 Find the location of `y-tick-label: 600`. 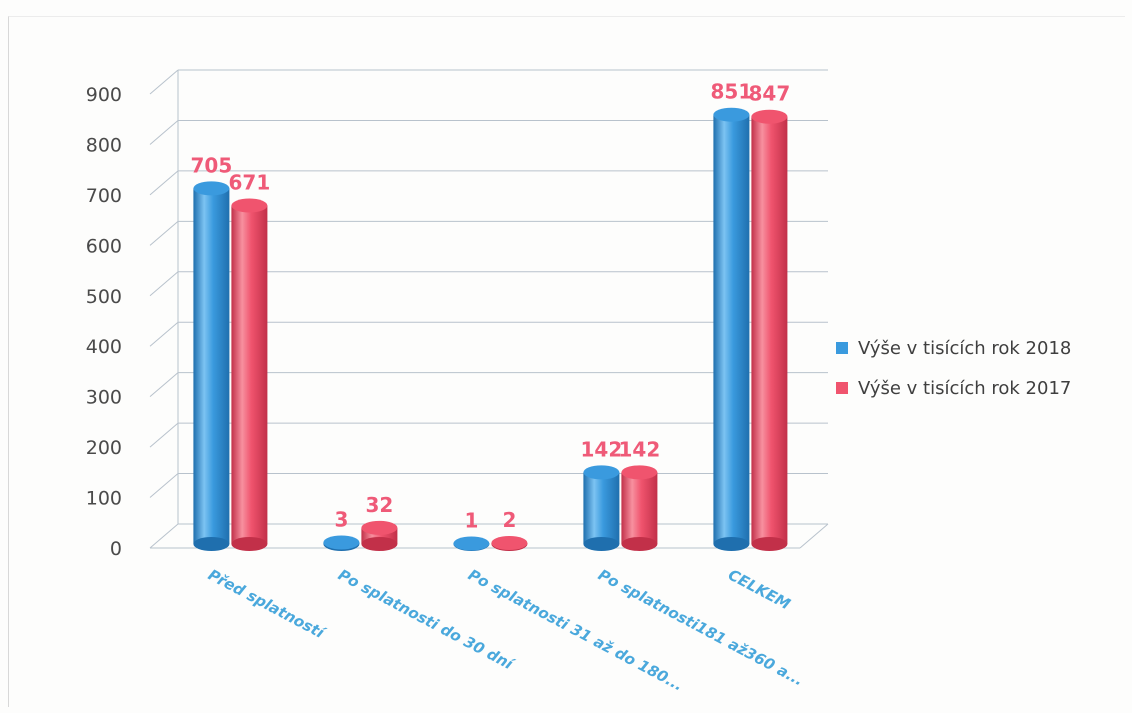

y-tick-label: 600 is located at coordinates (104, 246).